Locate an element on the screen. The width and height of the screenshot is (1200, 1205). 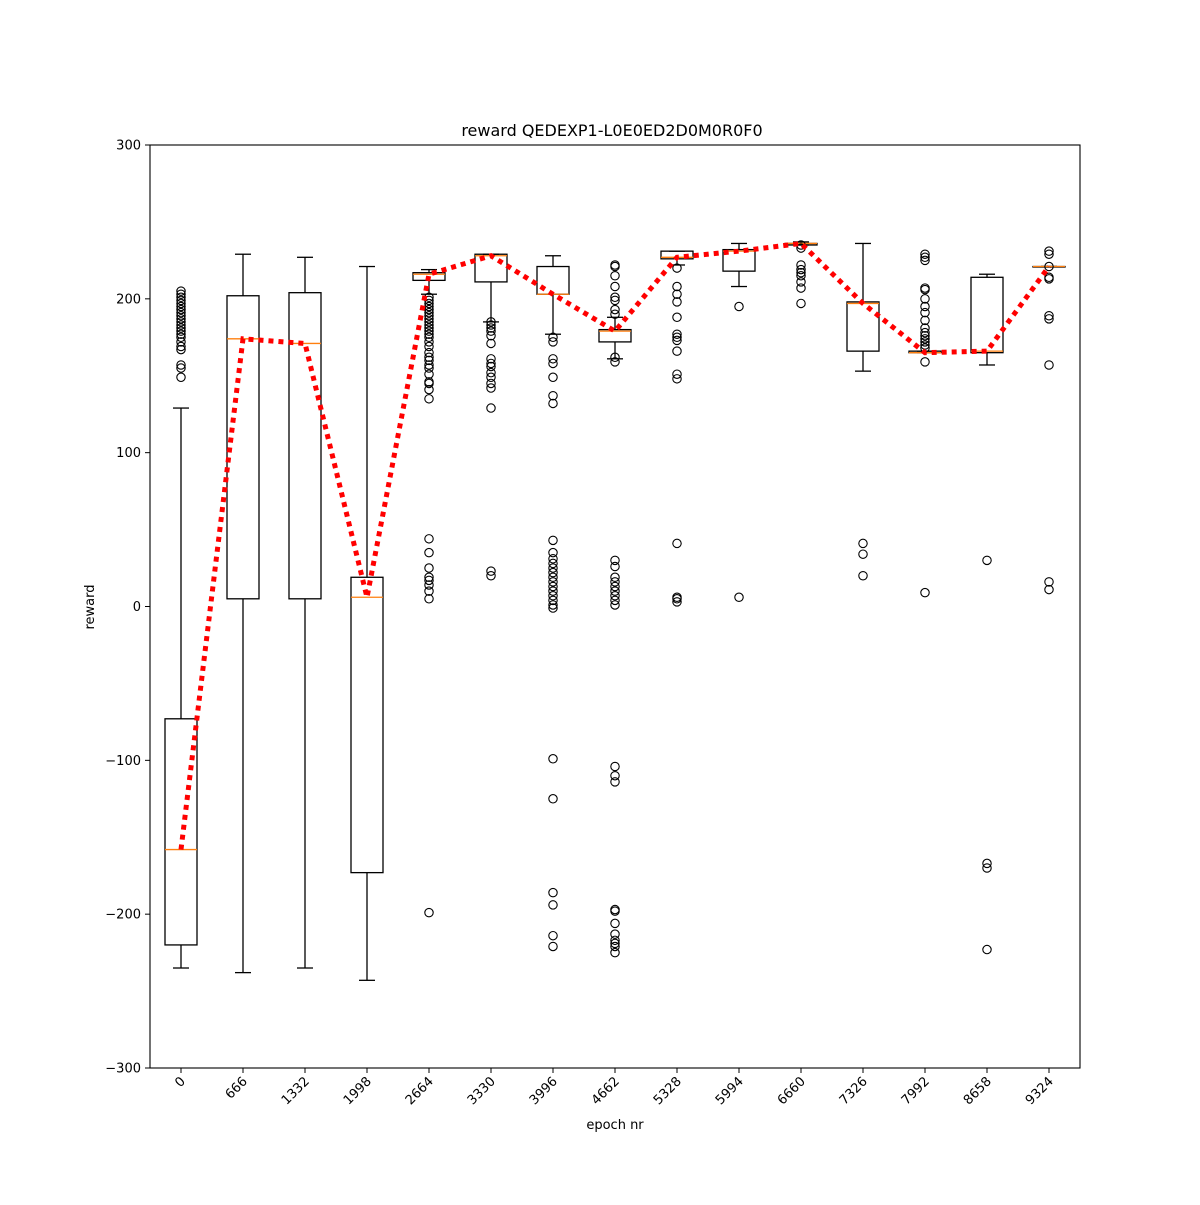
y-tick-label: −100 is located at coordinates (123, 761).